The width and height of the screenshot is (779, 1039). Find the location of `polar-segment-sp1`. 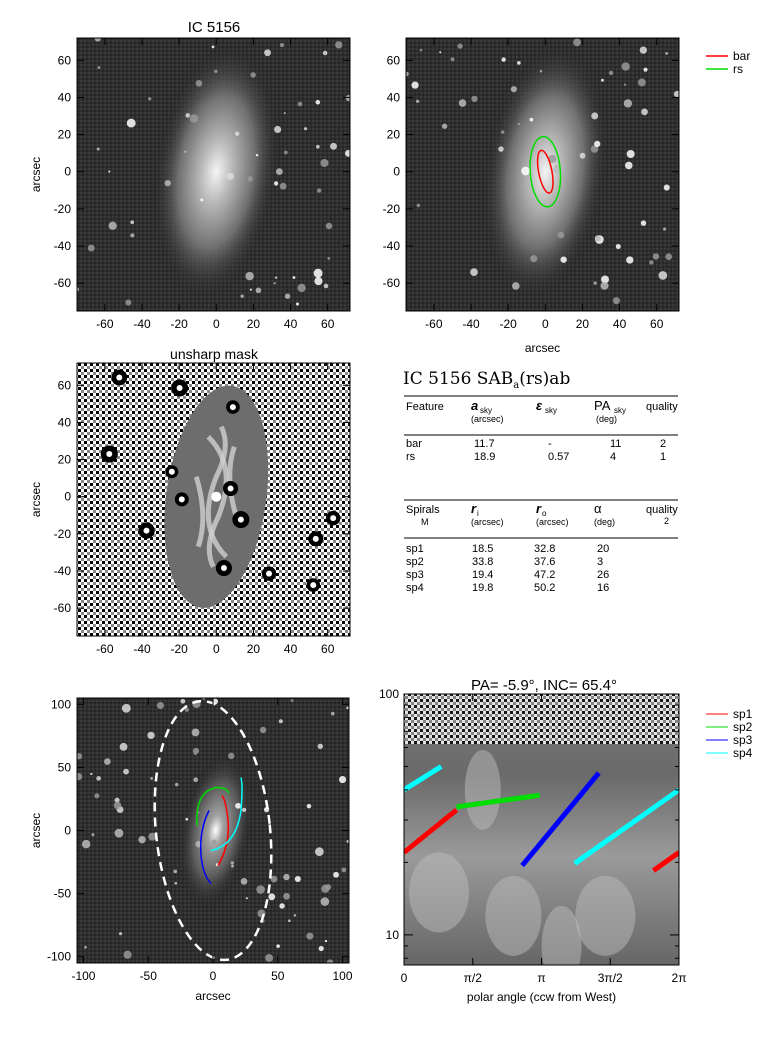

polar-segment-sp1 is located at coordinates (665, 861).